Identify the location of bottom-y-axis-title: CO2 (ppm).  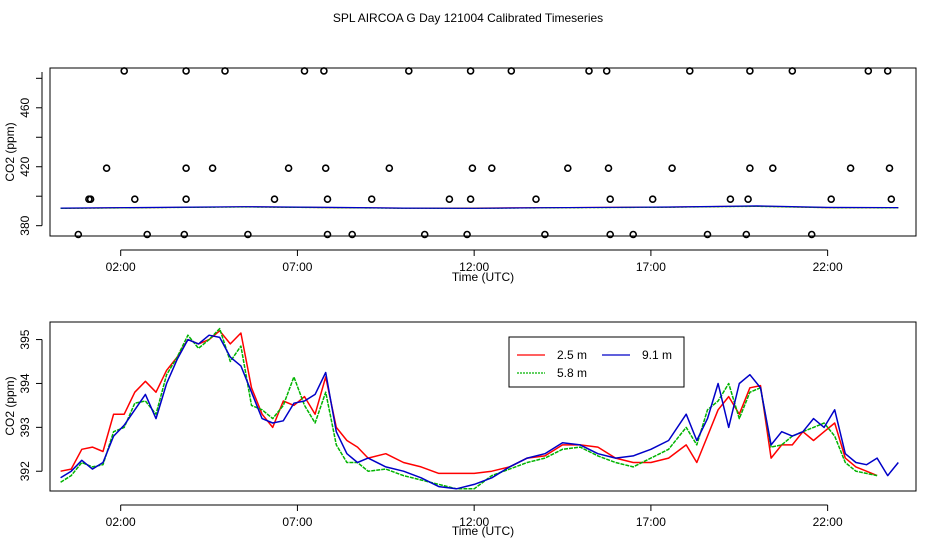
(10, 405).